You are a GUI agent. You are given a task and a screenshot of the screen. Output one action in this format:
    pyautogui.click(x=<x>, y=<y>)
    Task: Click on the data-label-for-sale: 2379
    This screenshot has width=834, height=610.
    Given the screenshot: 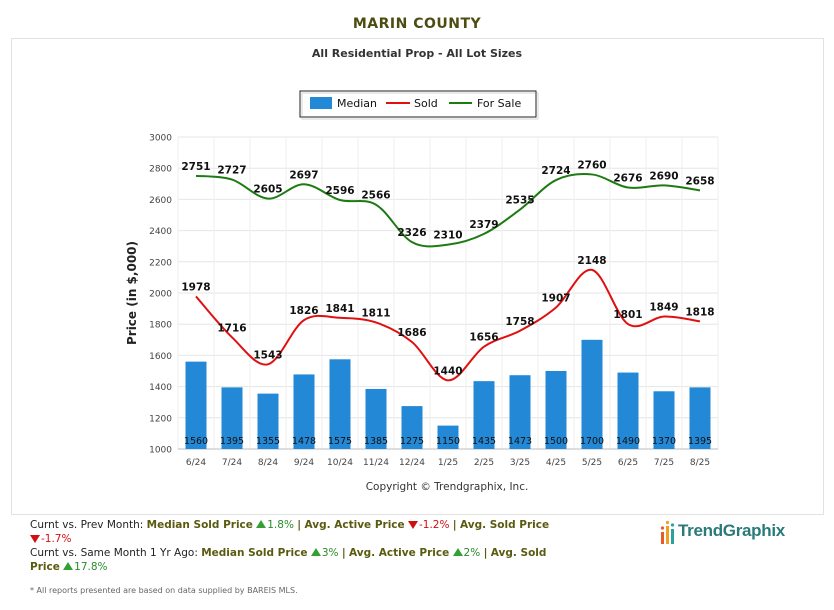 What is the action you would take?
    pyautogui.click(x=483, y=225)
    